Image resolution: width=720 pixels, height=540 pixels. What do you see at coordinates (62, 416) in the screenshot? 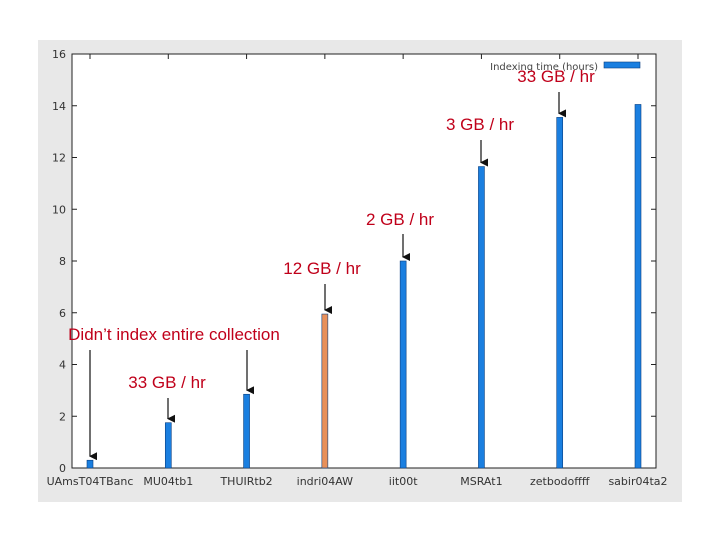
I see `y-tick-label: 2` at bounding box center [62, 416].